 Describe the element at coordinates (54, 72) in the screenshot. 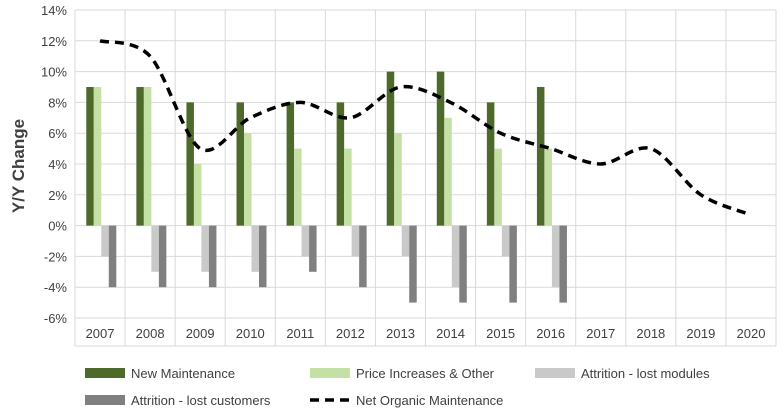

I see `y-tick-label: 10%` at that location.